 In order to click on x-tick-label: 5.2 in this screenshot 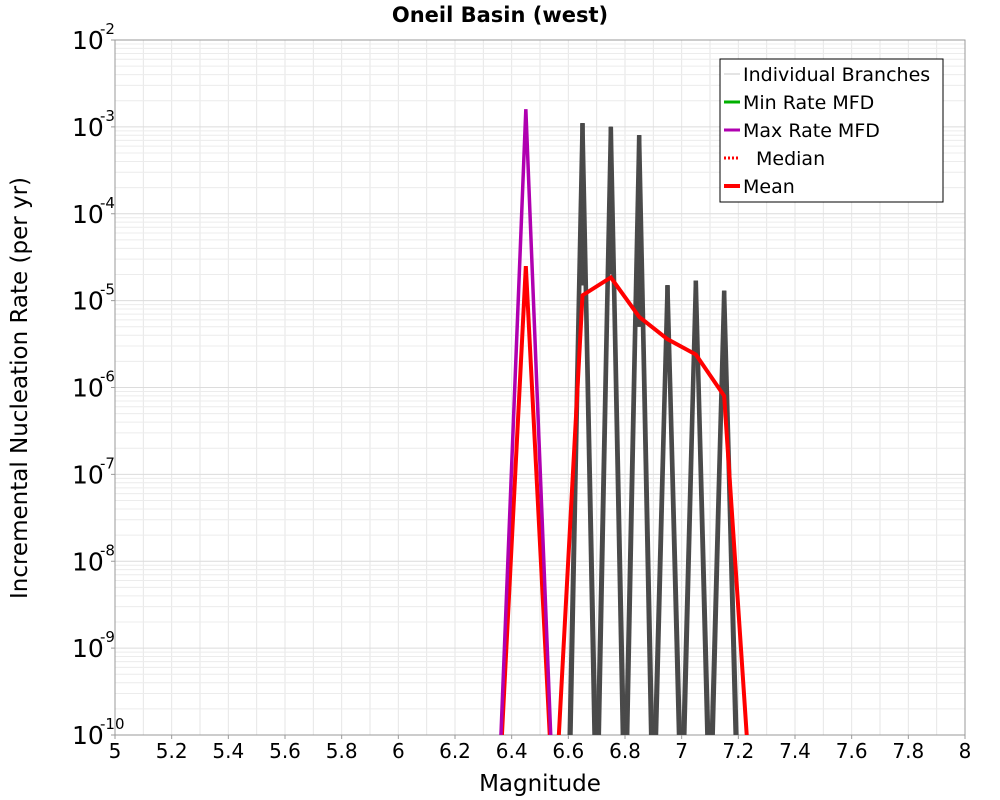, I will do `click(172, 751)`.